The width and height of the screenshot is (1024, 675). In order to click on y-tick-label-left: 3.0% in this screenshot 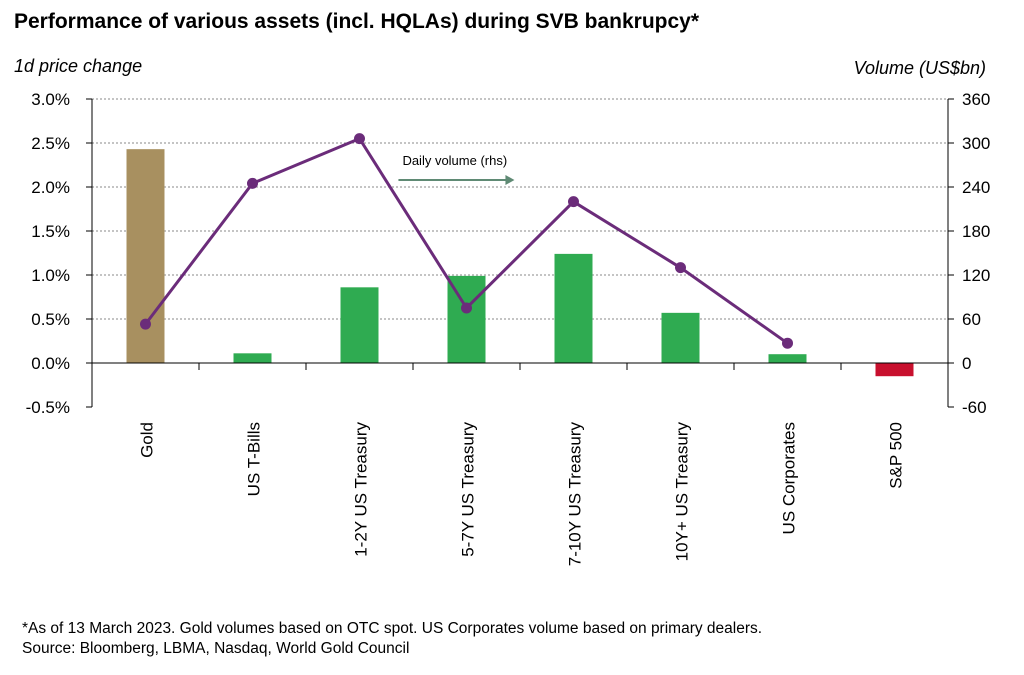, I will do `click(50, 99)`.